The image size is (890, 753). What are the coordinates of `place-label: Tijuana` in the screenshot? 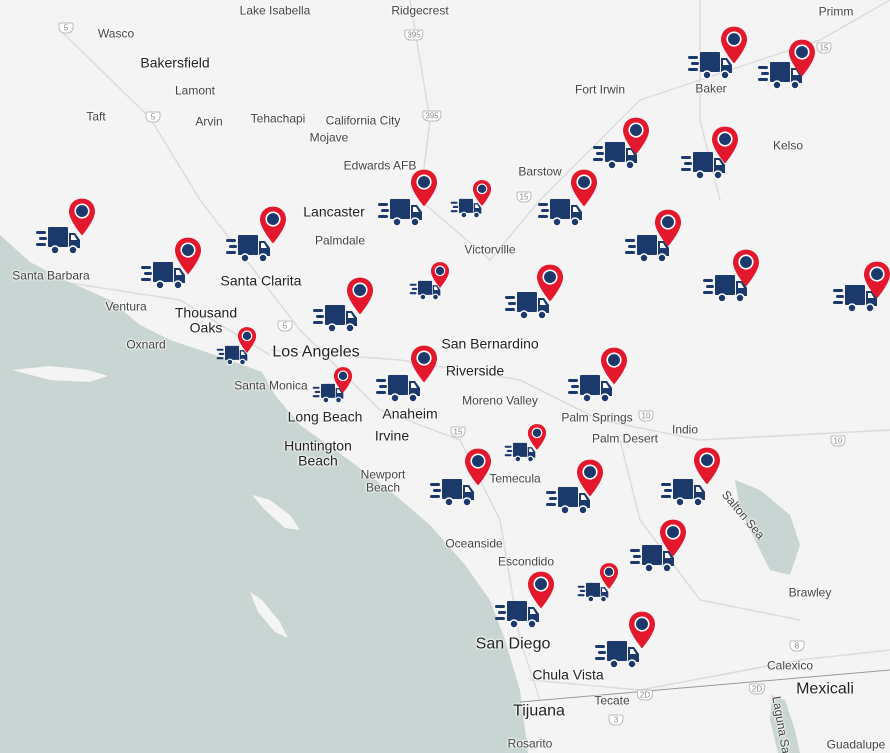 It's located at (539, 711).